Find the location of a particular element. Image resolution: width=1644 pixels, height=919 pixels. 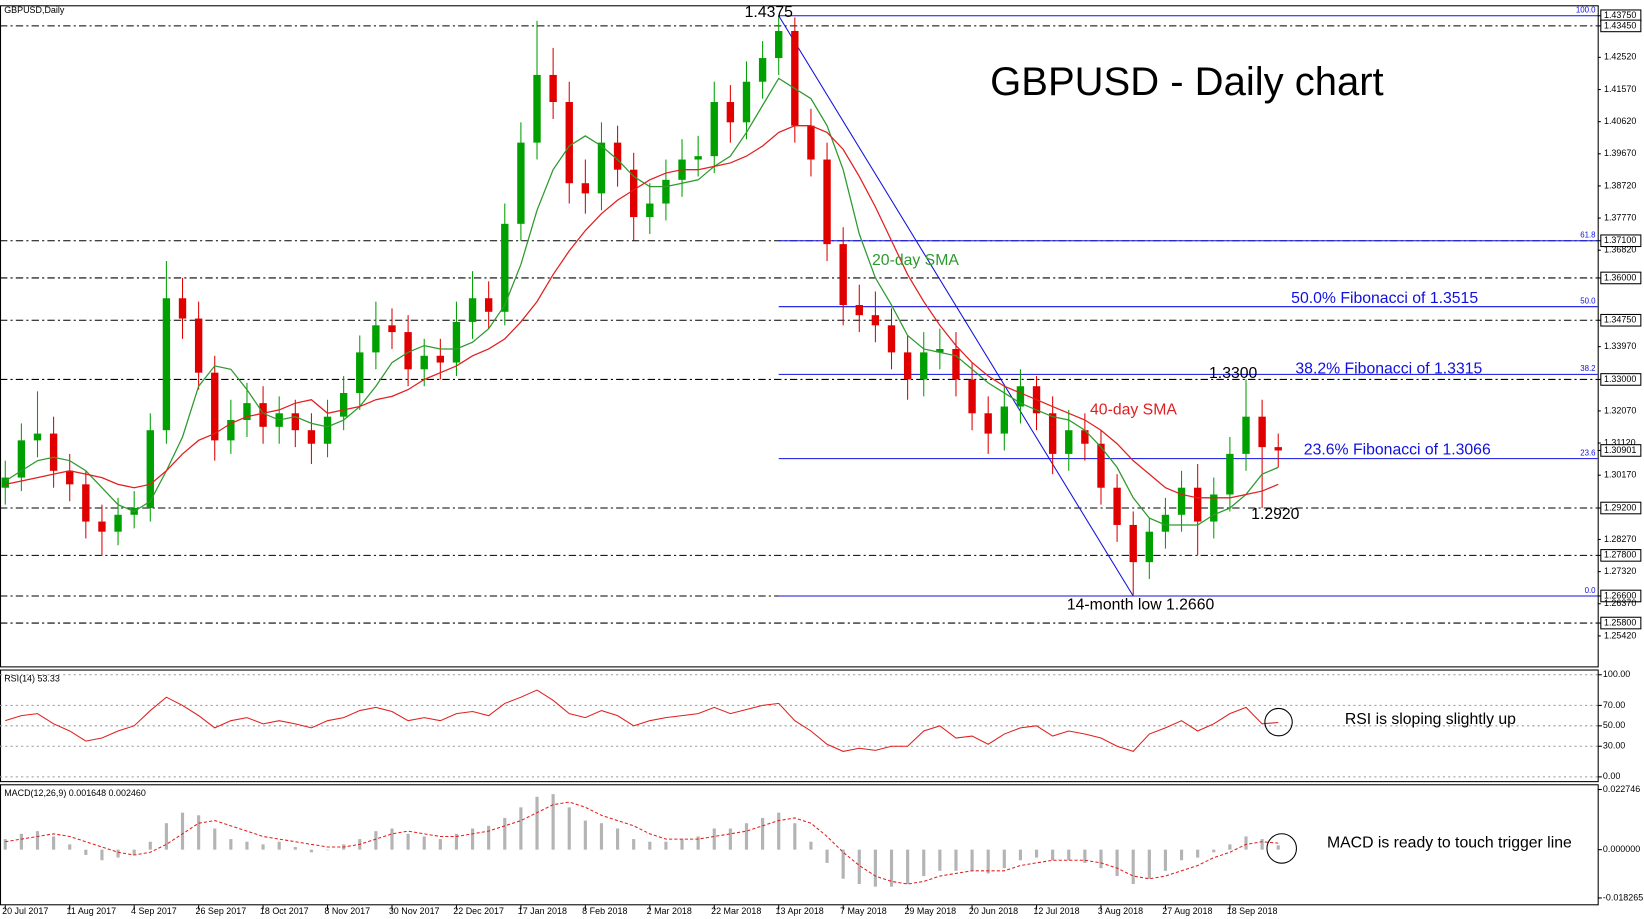

x-tick-label: 8 Nov 2017 is located at coordinates (347, 911).